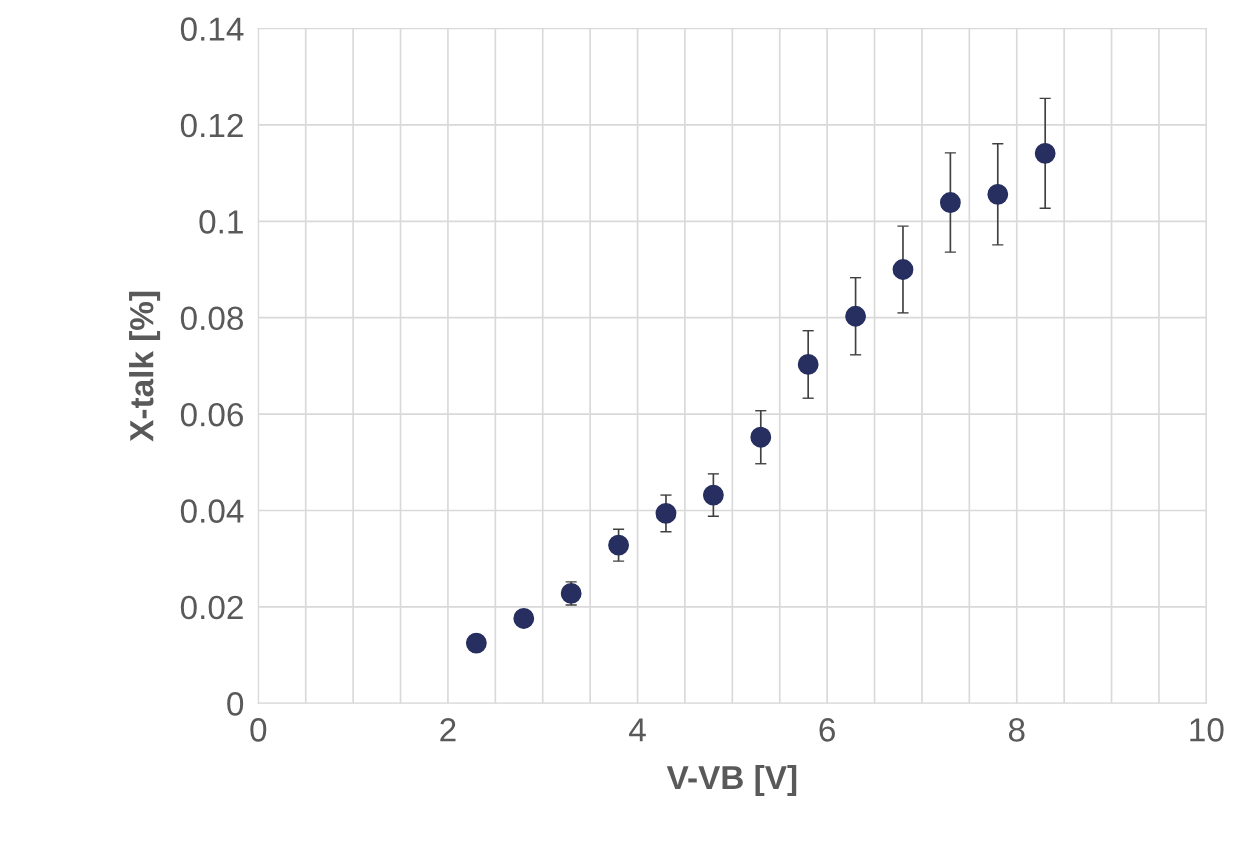 Image resolution: width=1254 pixels, height=864 pixels. I want to click on x-tick-label: 0, so click(258, 730).